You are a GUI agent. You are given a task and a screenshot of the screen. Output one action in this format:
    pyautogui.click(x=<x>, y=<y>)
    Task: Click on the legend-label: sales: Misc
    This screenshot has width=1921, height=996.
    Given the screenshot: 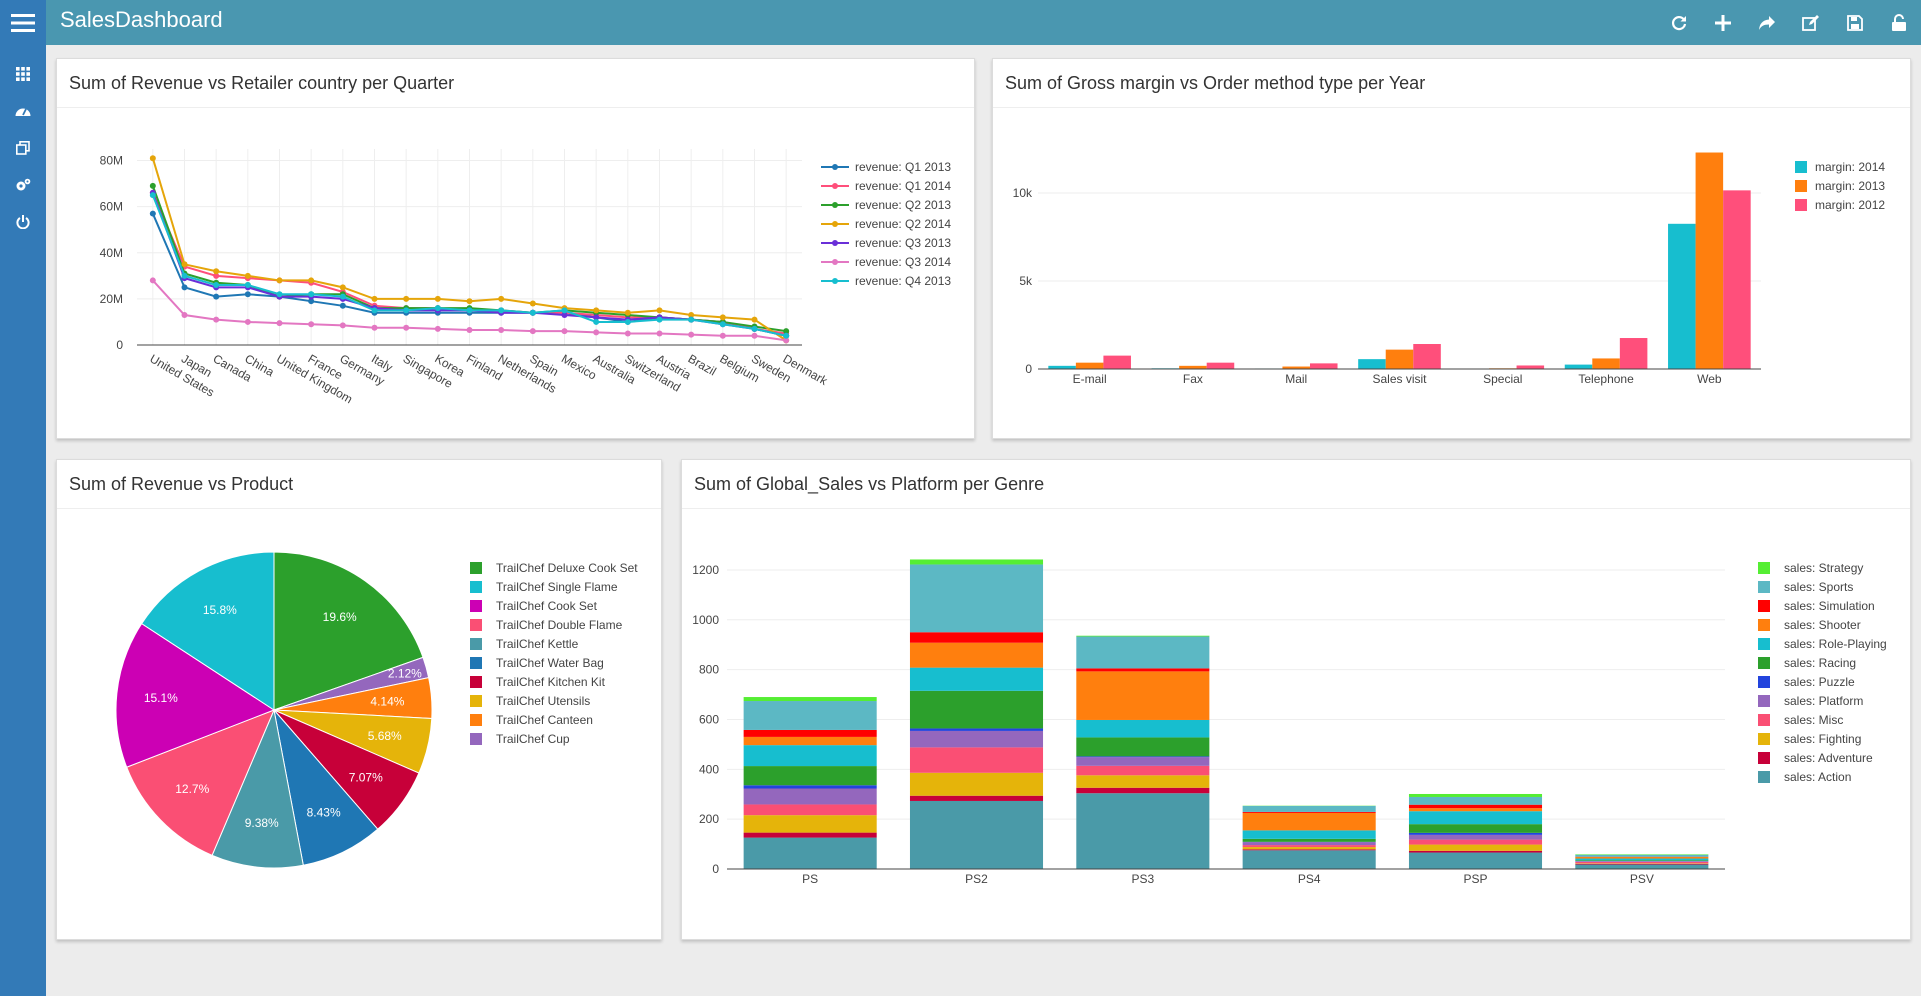 What is the action you would take?
    pyautogui.click(x=1813, y=720)
    